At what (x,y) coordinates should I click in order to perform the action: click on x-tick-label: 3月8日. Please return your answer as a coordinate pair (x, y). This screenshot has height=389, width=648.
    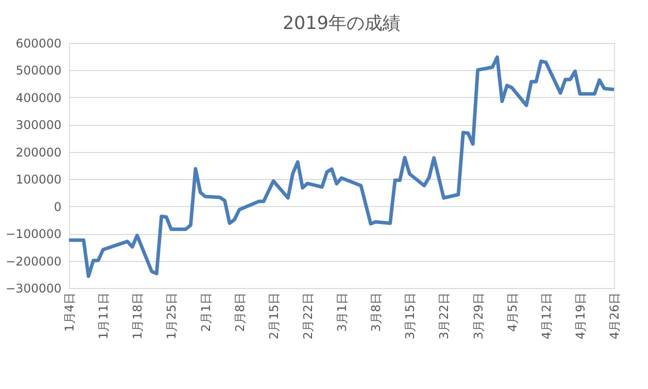
    Looking at the image, I should click on (376, 312).